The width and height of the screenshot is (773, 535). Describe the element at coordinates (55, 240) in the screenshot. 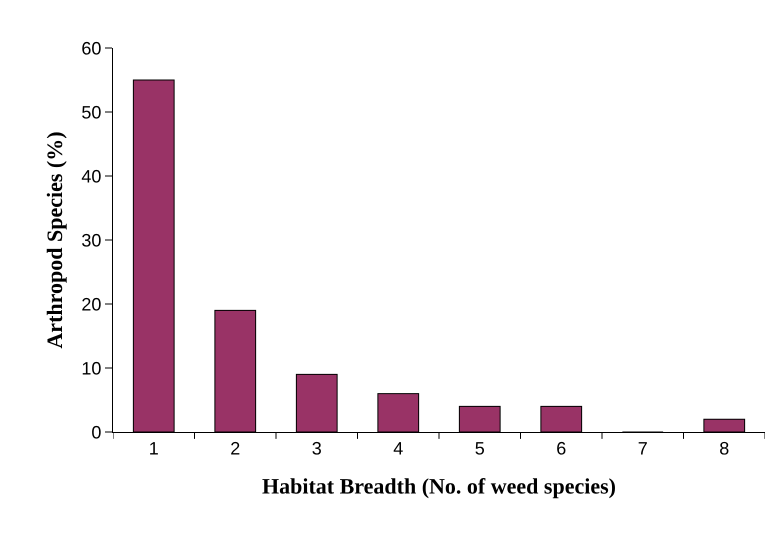

I see `y-axis-title: Arthropod Species (%)` at that location.